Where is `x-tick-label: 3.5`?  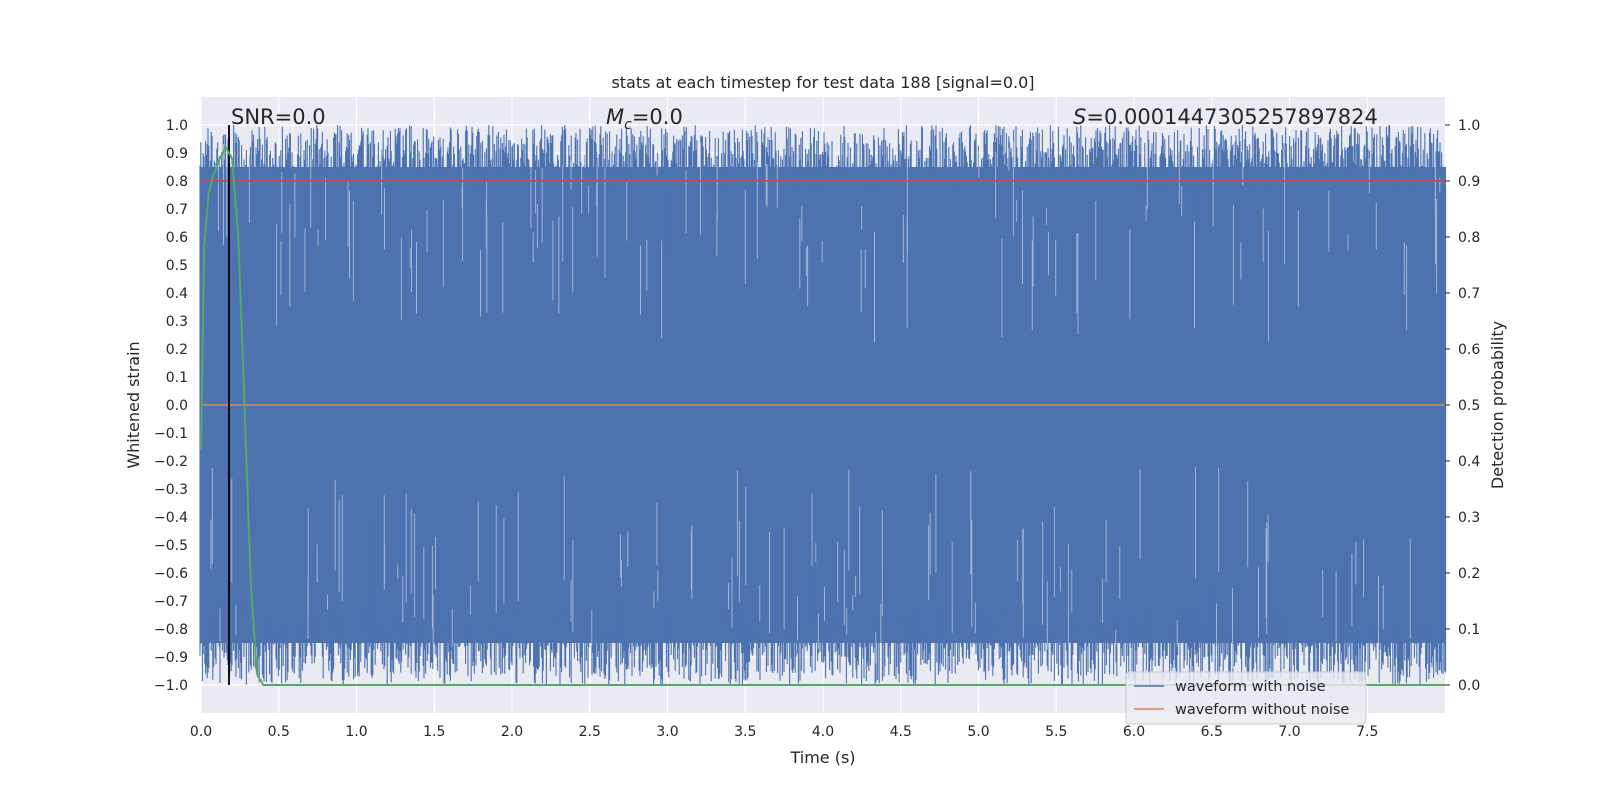 x-tick-label: 3.5 is located at coordinates (745, 732).